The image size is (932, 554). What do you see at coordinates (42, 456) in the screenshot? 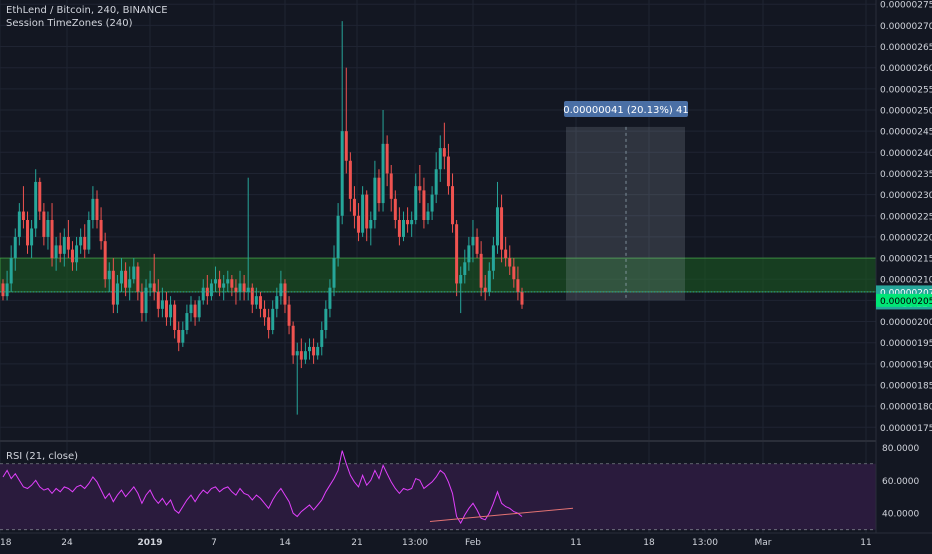
I see `rsi-label: RSI (21, close)` at bounding box center [42, 456].